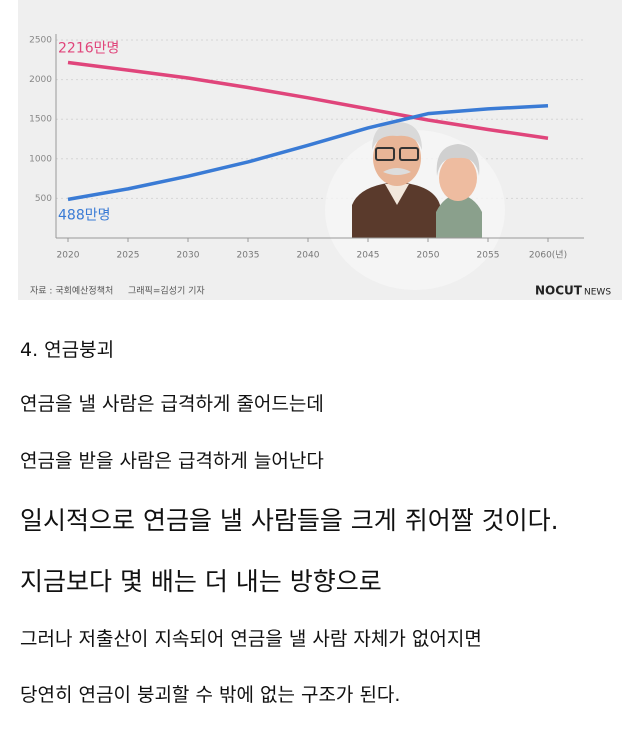  I want to click on x-tick-label: 2050, so click(428, 256).